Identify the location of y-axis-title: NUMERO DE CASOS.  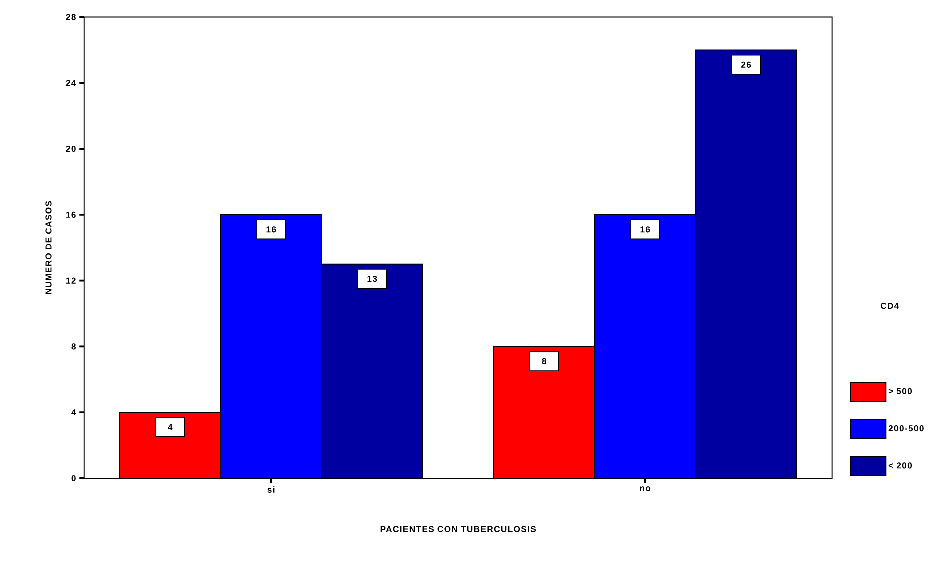
(49, 248).